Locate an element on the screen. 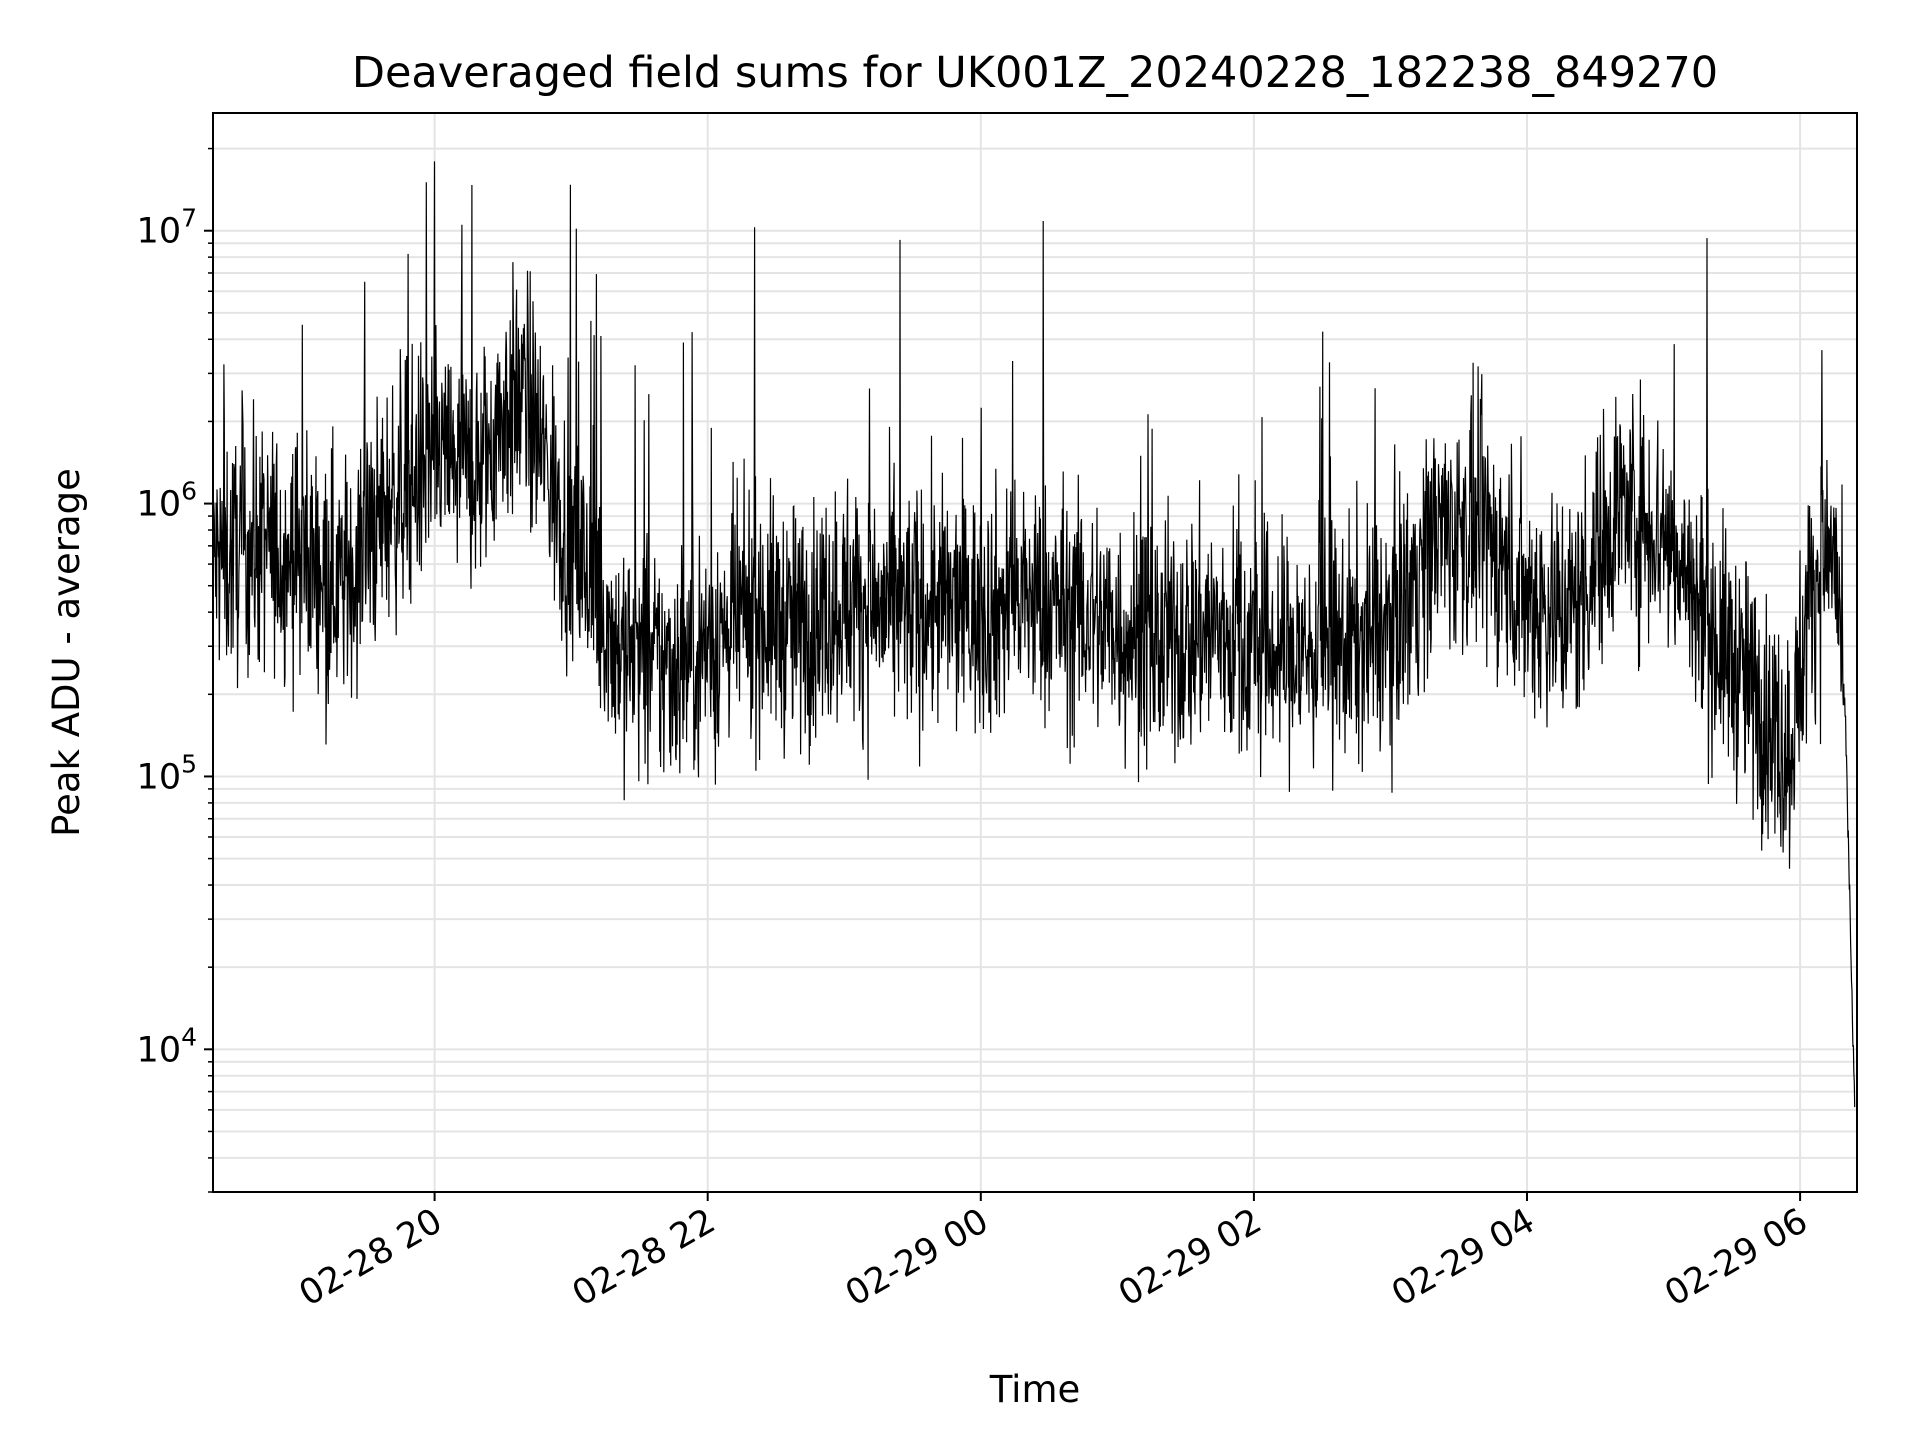 The width and height of the screenshot is (1920, 1440). y-tick-label-exponent: 6 is located at coordinates (189, 491).